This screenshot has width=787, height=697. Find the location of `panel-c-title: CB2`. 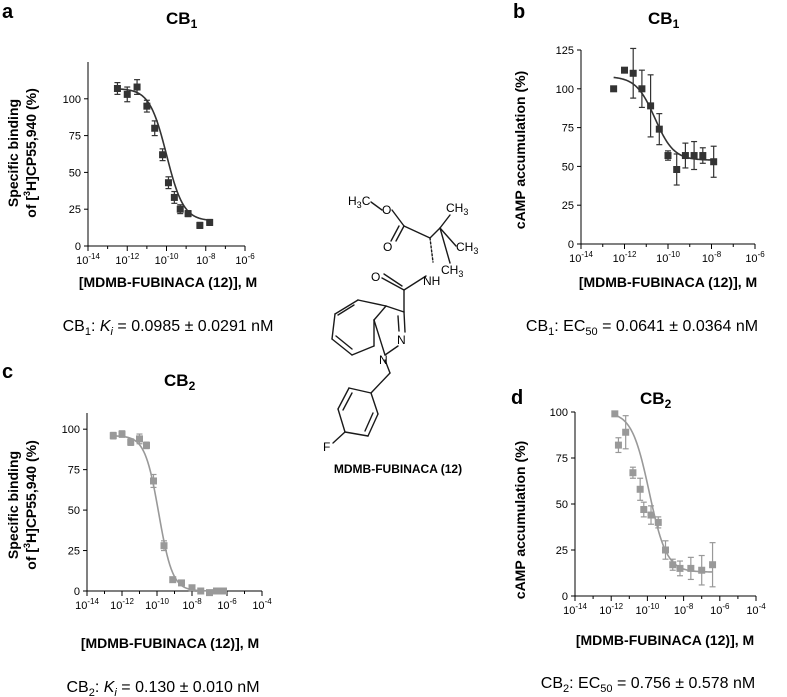

panel-c-title: CB2 is located at coordinates (180, 382).